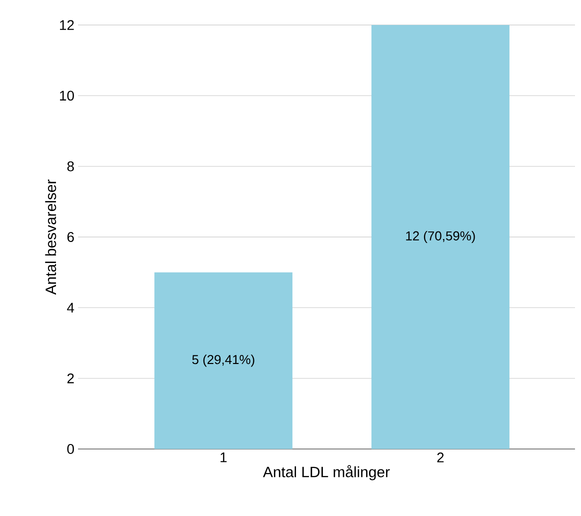  What do you see at coordinates (70, 166) in the screenshot?
I see `y-tick-label: 8` at bounding box center [70, 166].